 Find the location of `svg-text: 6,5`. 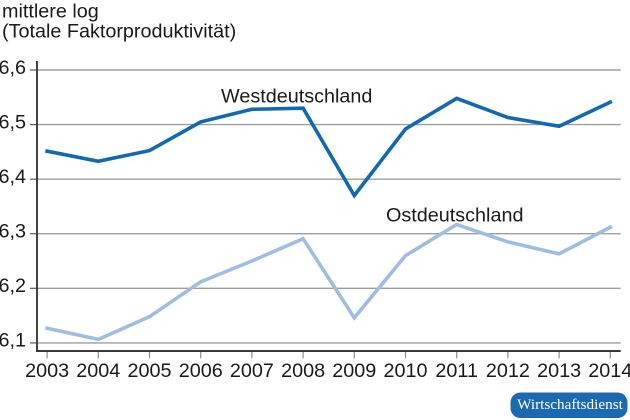

svg-text: 6,5 is located at coordinates (13, 122).